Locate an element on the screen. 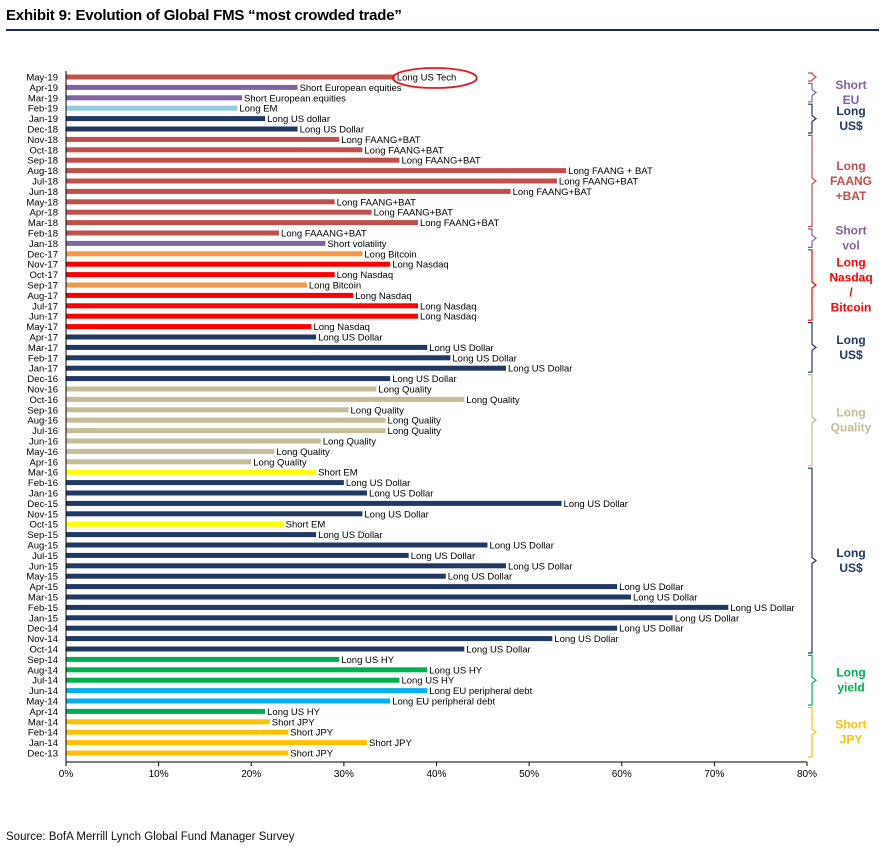 This screenshot has height=850, width=885. date-label: Dec-14 is located at coordinates (42, 629).